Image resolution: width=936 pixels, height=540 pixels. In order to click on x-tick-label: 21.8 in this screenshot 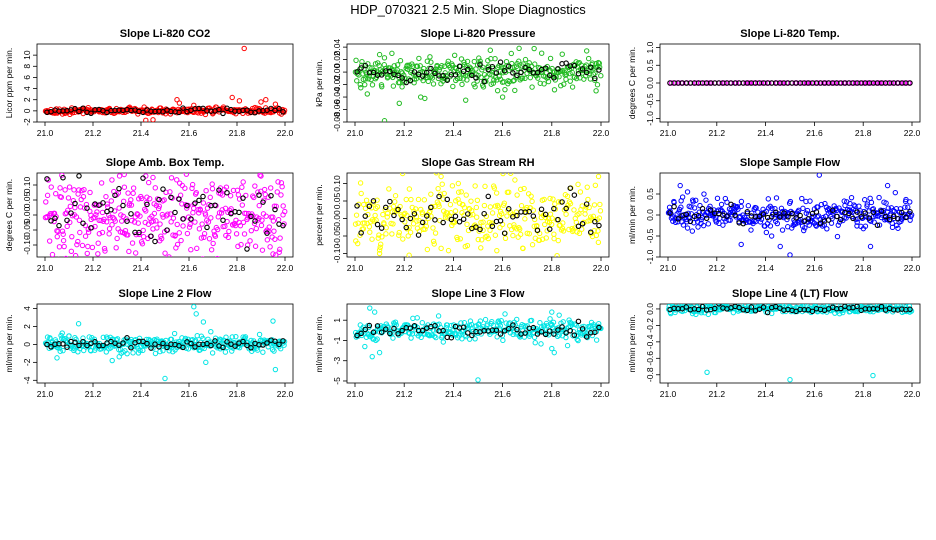, I will do `click(863, 394)`.